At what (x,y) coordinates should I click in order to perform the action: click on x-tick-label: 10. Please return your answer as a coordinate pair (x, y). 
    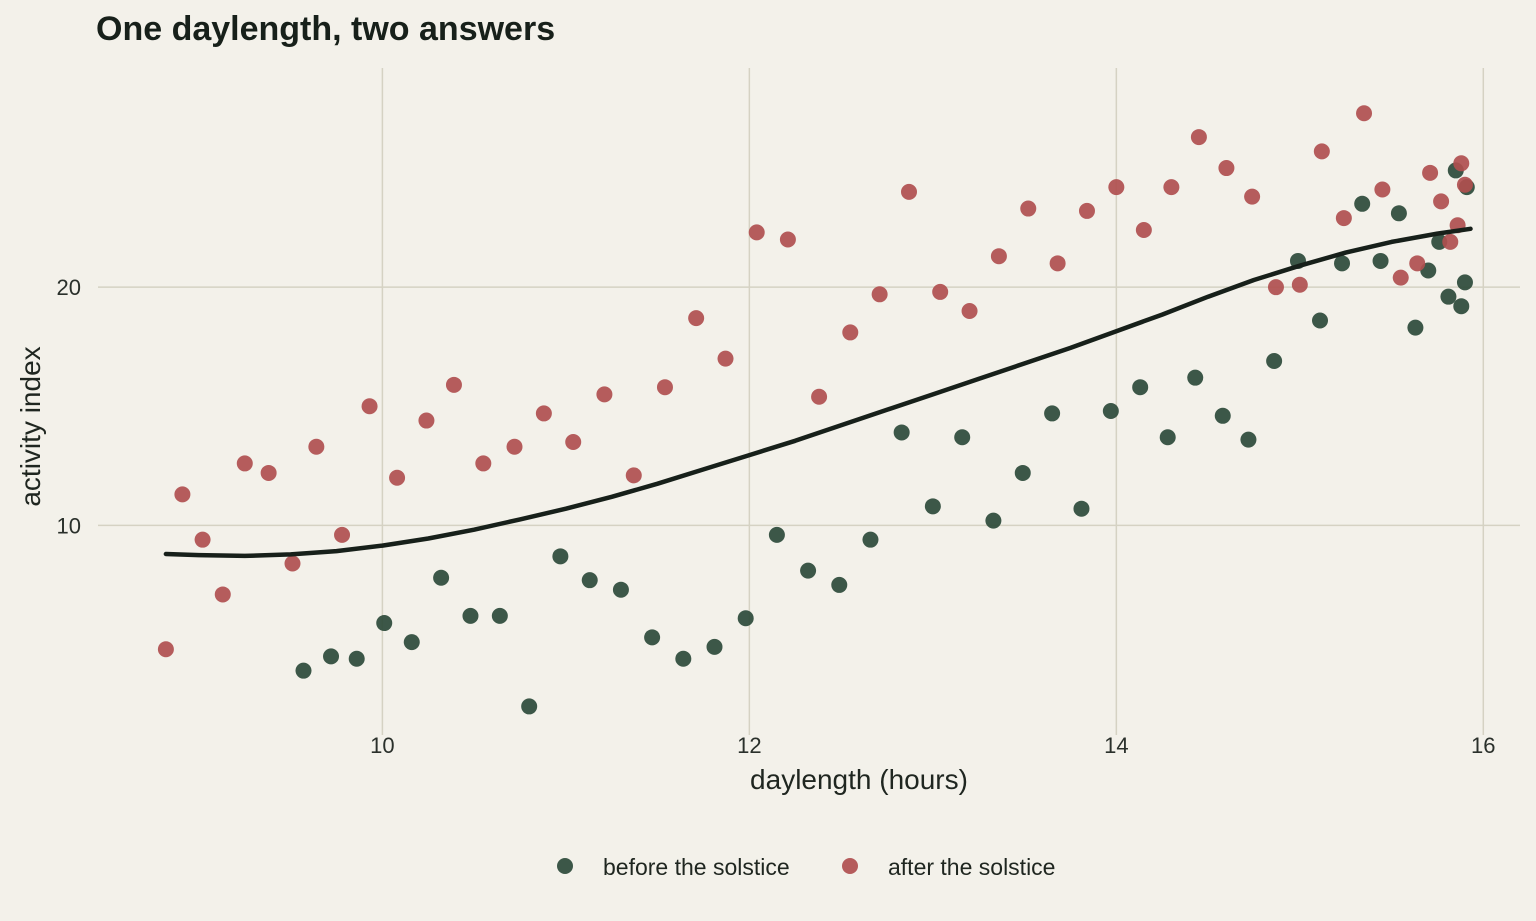
    Looking at the image, I should click on (382, 745).